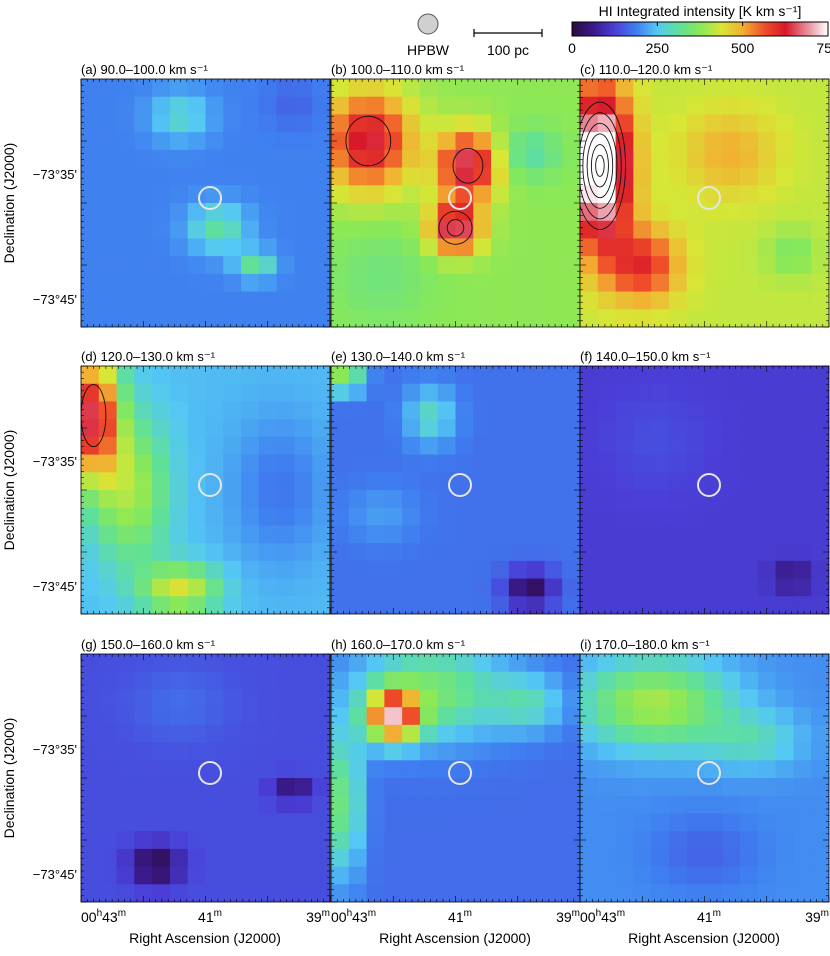  What do you see at coordinates (460, 198) in the screenshot?
I see `beam-marker-circle` at bounding box center [460, 198].